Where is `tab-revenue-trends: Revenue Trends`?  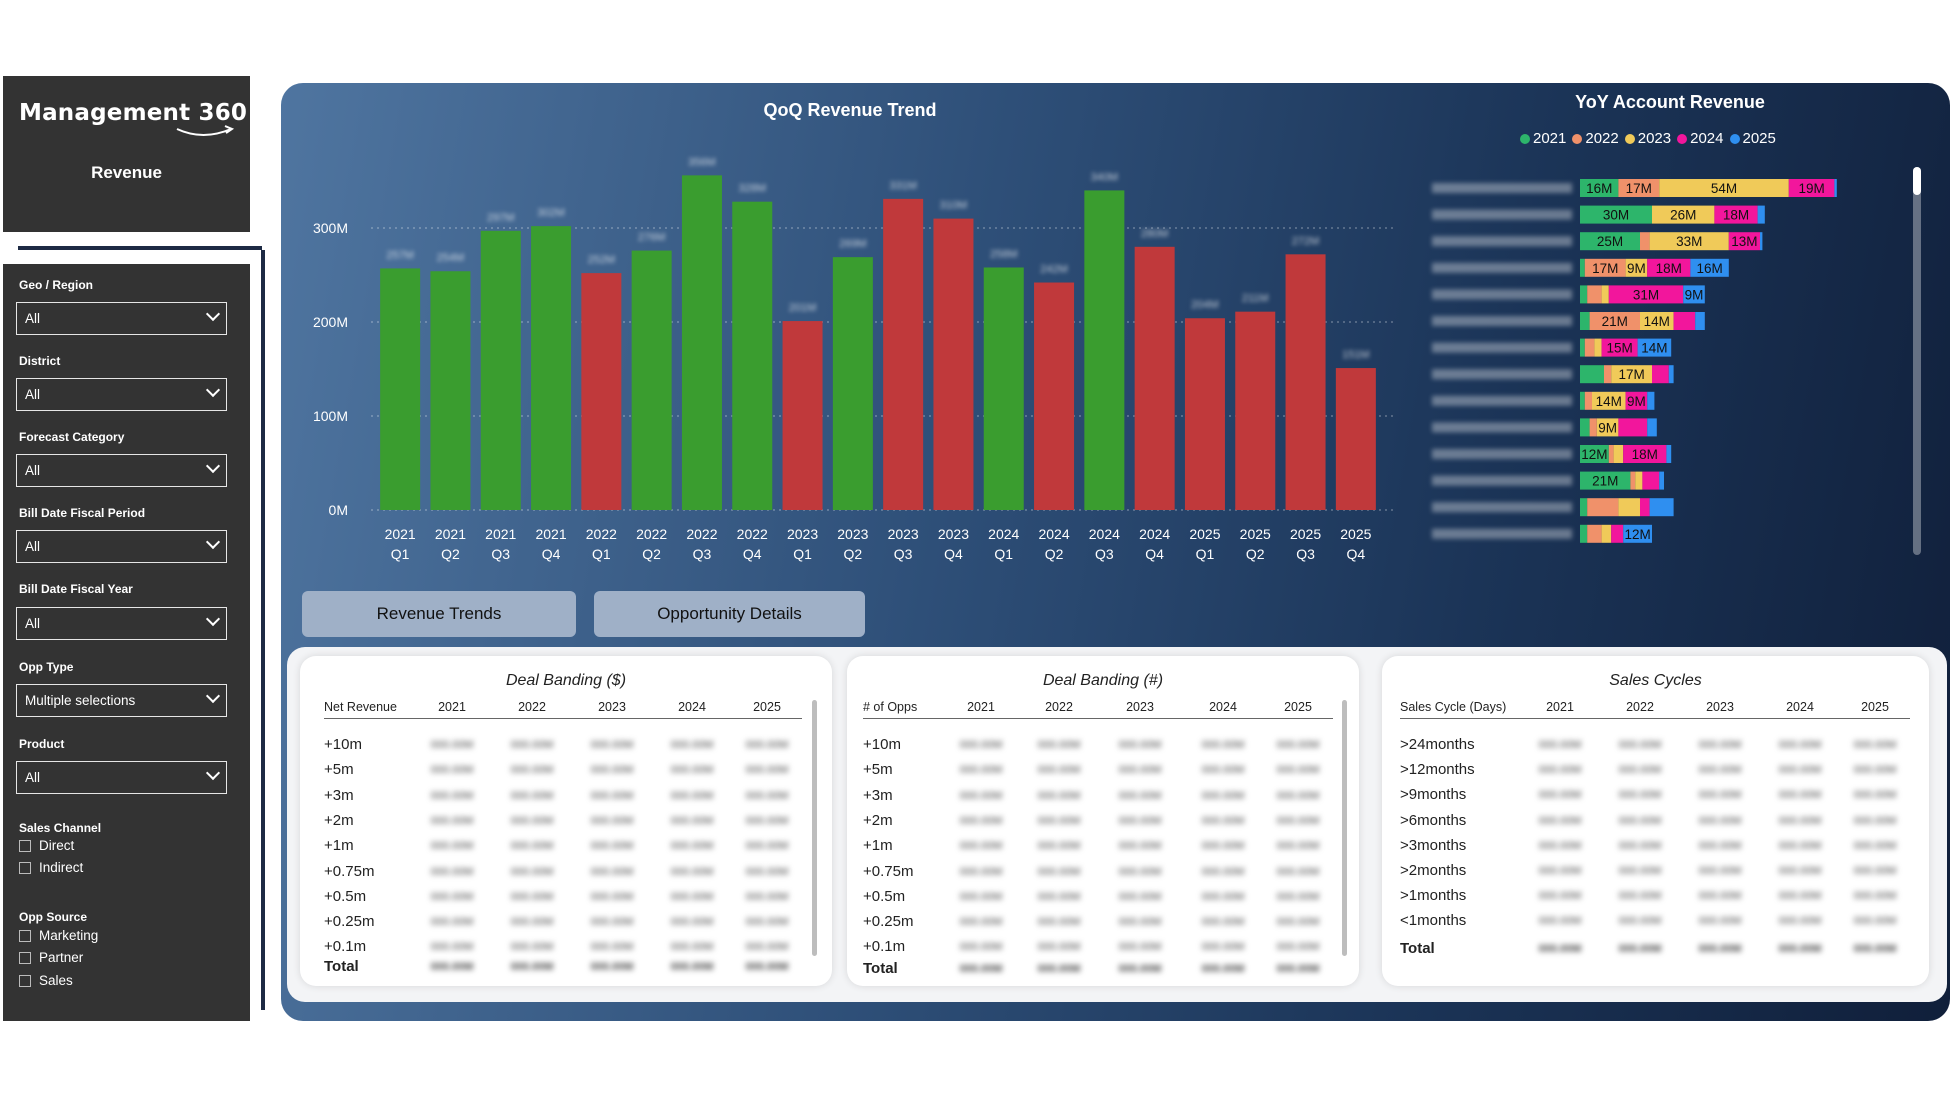
tab-revenue-trends: Revenue Trends is located at coordinates (439, 614).